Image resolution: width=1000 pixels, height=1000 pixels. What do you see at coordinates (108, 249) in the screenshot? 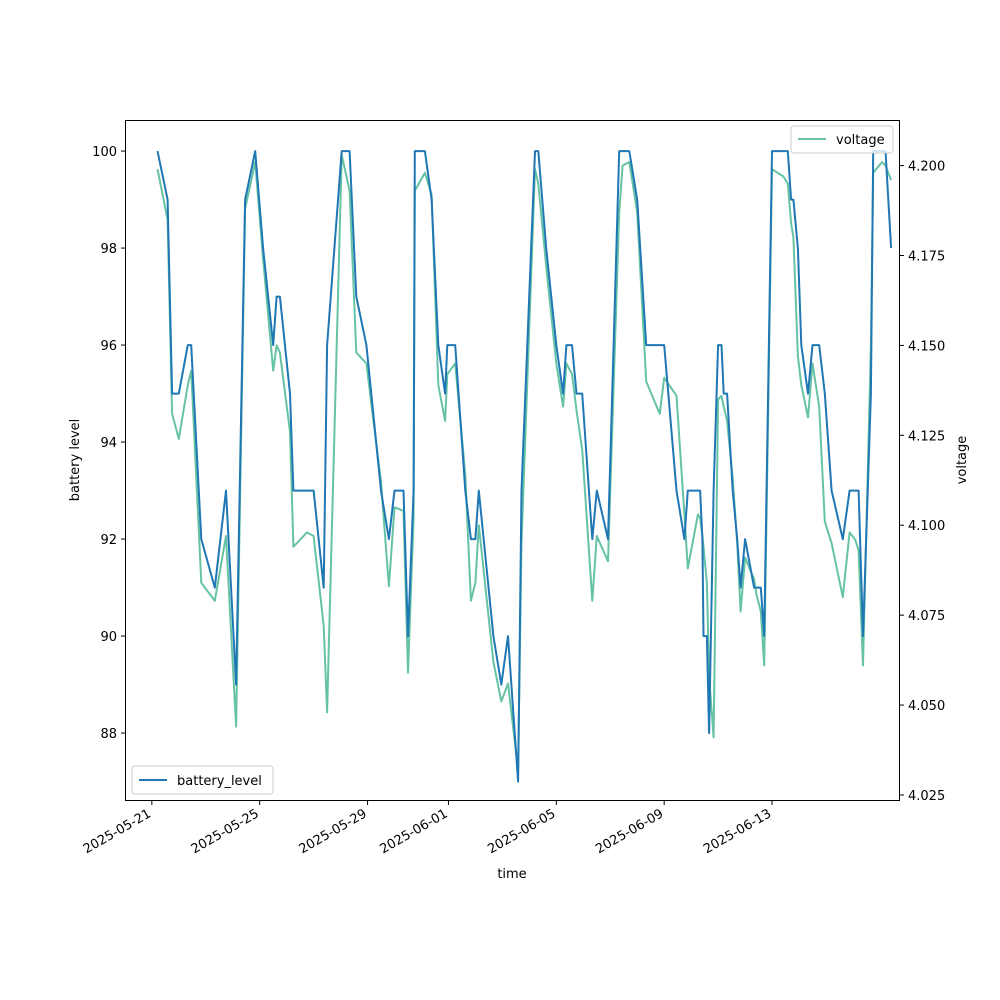
I see `y-left-tick-label: 98` at bounding box center [108, 249].